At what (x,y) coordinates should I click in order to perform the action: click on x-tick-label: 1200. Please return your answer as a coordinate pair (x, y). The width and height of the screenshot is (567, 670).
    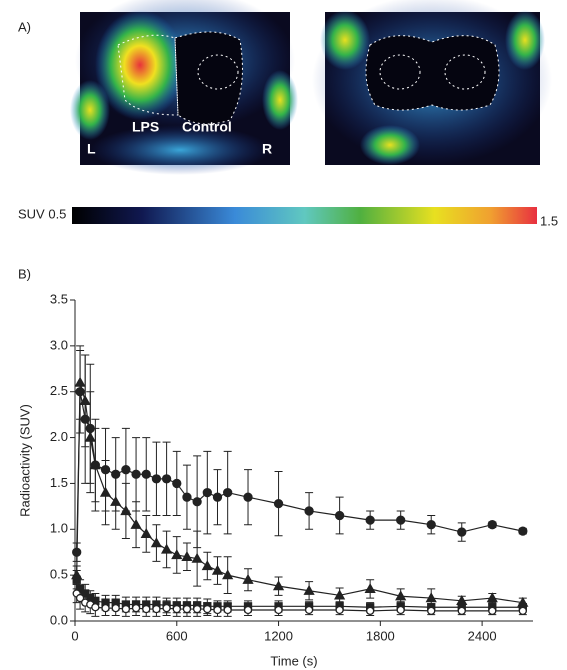
    Looking at the image, I should click on (278, 635).